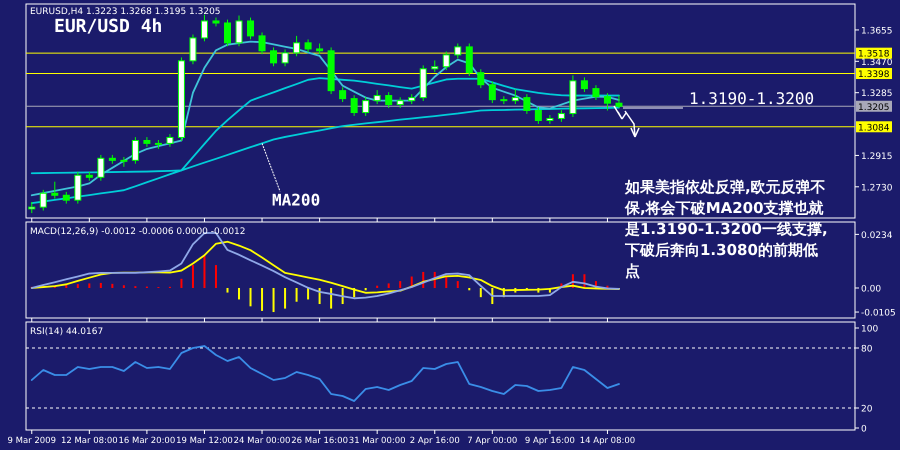 Image resolution: width=900 pixels, height=450 pixels. Describe the element at coordinates (876, 94) in the screenshot. I see `y-tick-label: 1.3285` at that location.